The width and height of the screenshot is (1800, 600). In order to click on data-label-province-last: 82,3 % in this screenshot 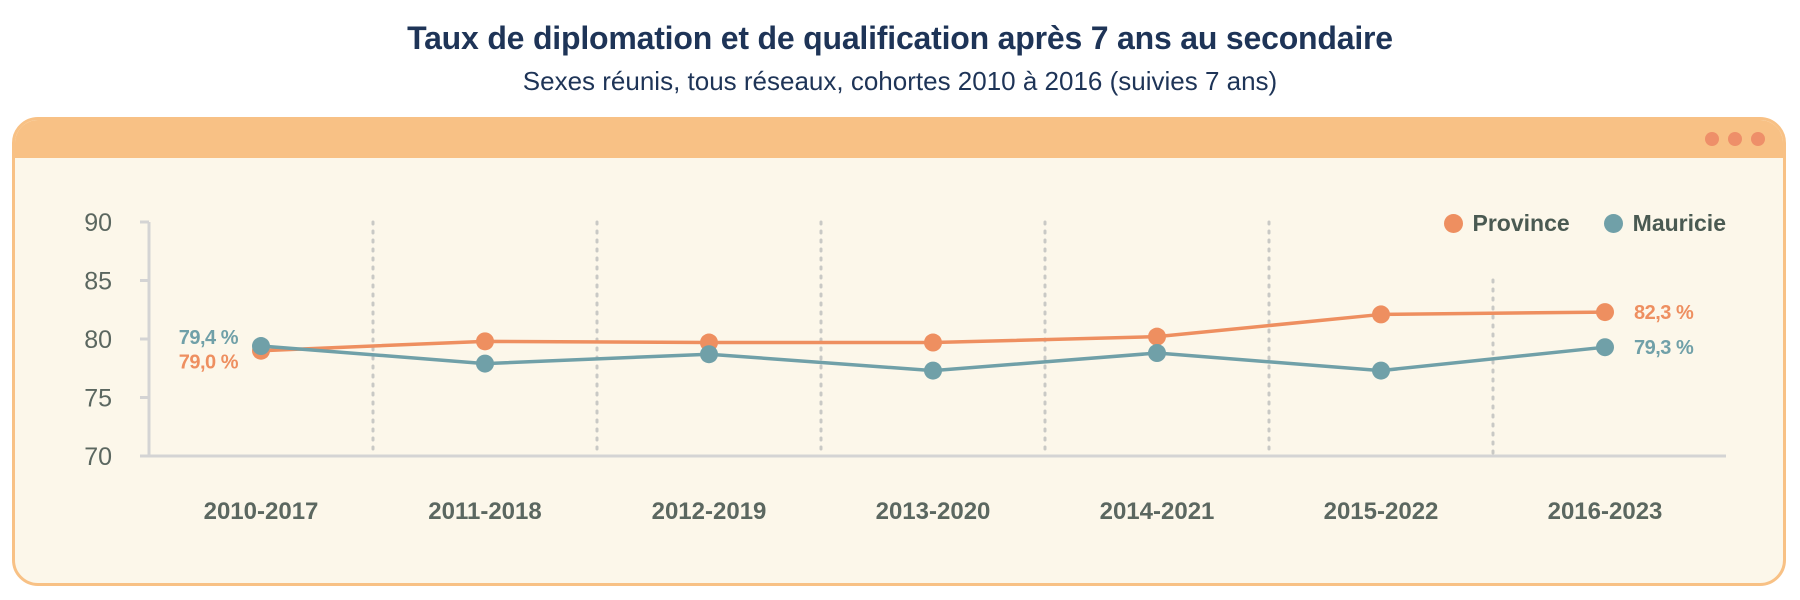, I will do `click(1664, 313)`.